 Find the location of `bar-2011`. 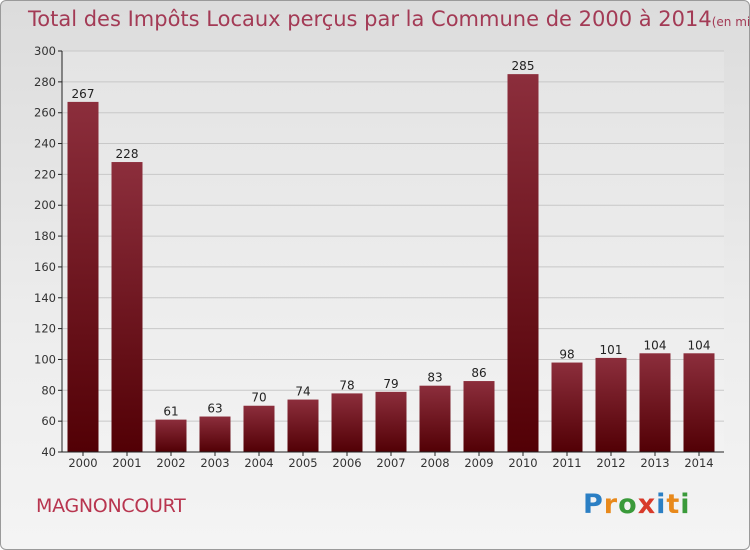

bar-2011 is located at coordinates (567, 407).